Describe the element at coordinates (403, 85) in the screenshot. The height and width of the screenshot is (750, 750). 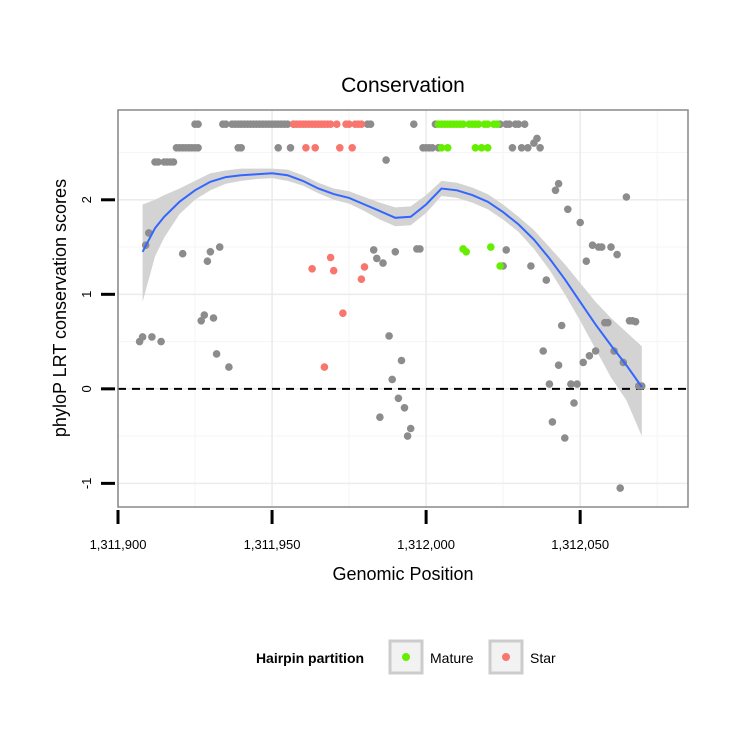
I see `chart-title: Conservation` at that location.